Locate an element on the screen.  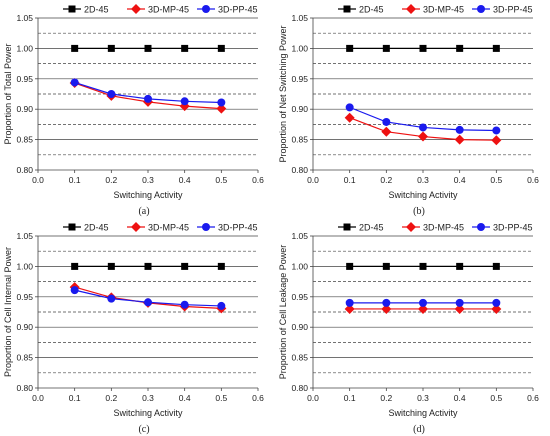
y-axis-label: Proportion of Cell Internal Power is located at coordinates (8, 312).